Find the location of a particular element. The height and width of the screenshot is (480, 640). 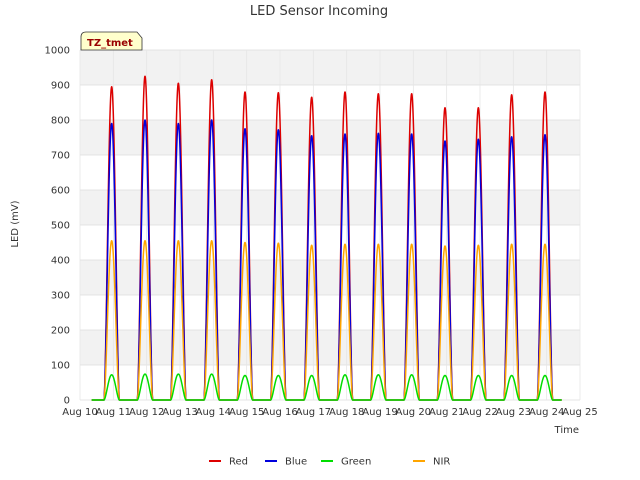

x-axis-title: Time is located at coordinates (566, 430).